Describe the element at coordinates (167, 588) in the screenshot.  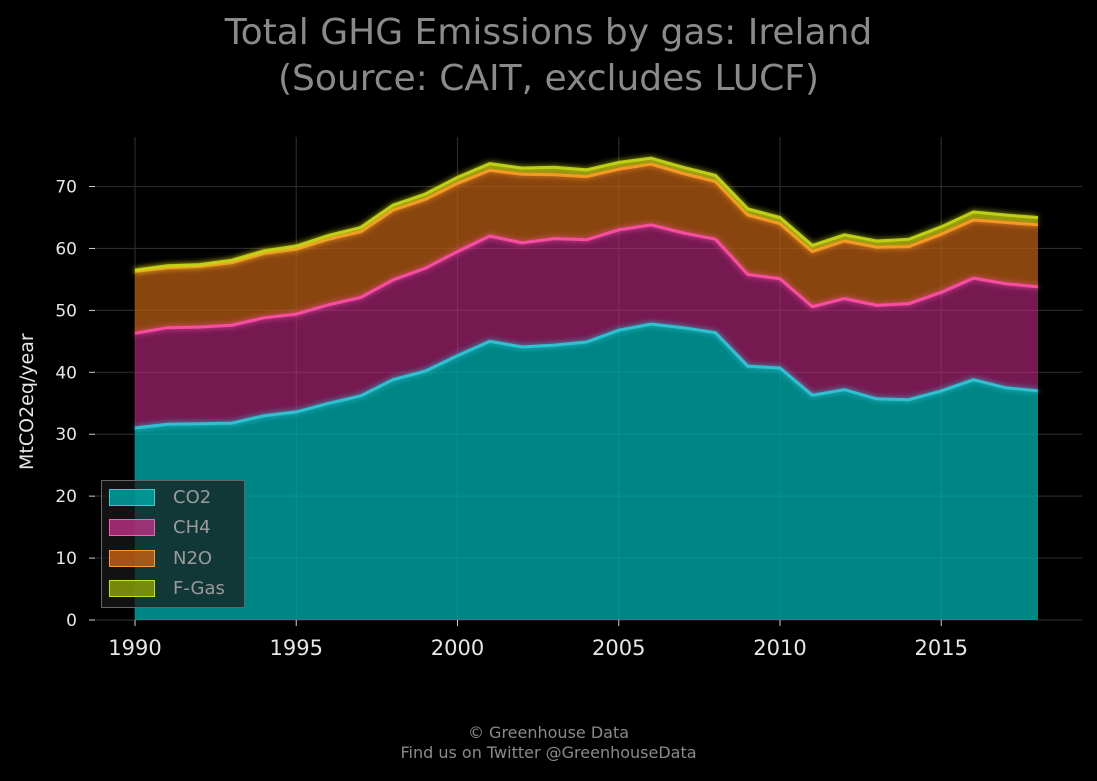
I see `legend-item-fgas: F-Gas` at that location.